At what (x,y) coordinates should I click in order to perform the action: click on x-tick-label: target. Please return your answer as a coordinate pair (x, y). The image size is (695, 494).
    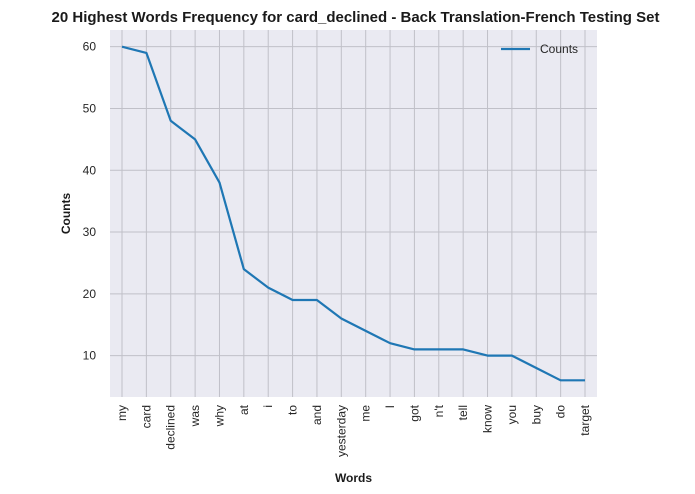
    Looking at the image, I should click on (585, 419).